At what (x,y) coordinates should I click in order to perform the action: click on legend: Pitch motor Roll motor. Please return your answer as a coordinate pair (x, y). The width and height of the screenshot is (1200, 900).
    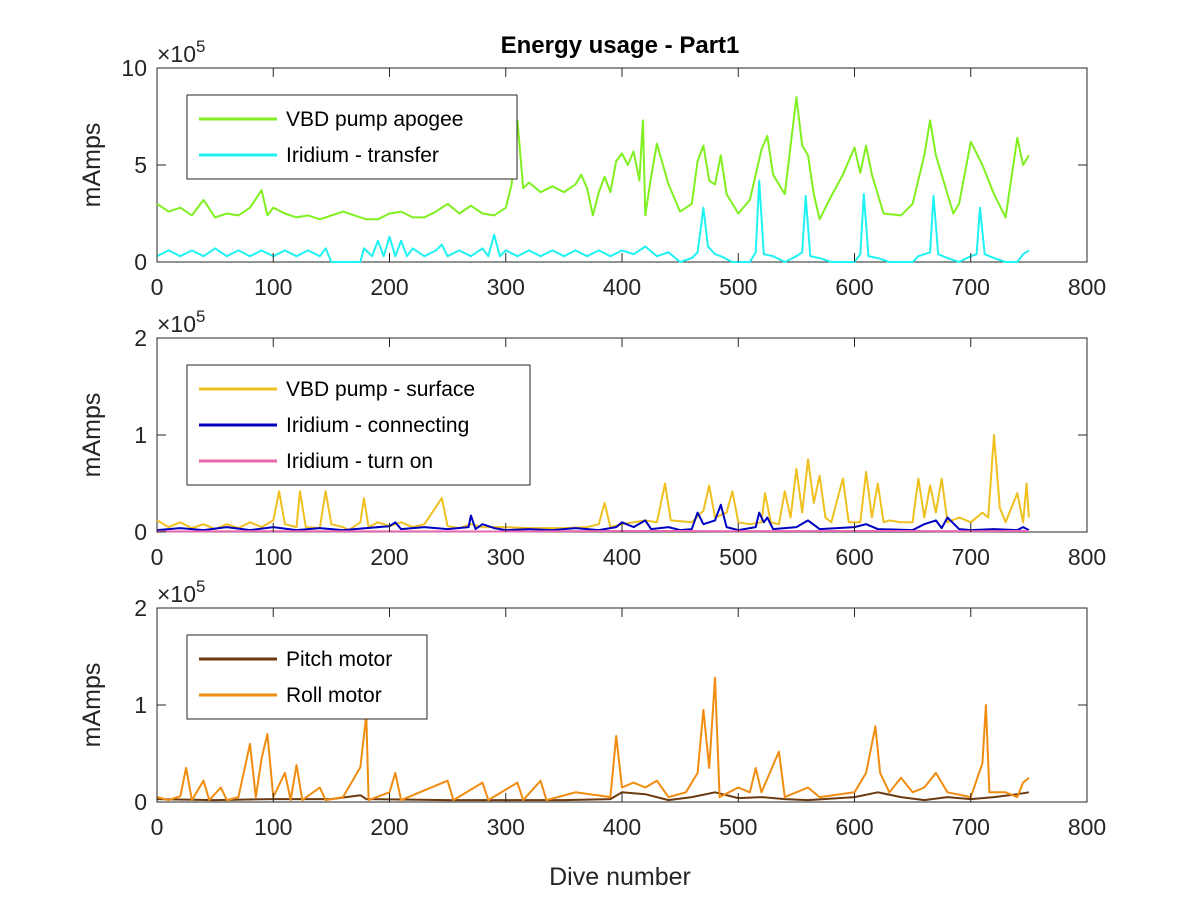
    Looking at the image, I should click on (307, 677).